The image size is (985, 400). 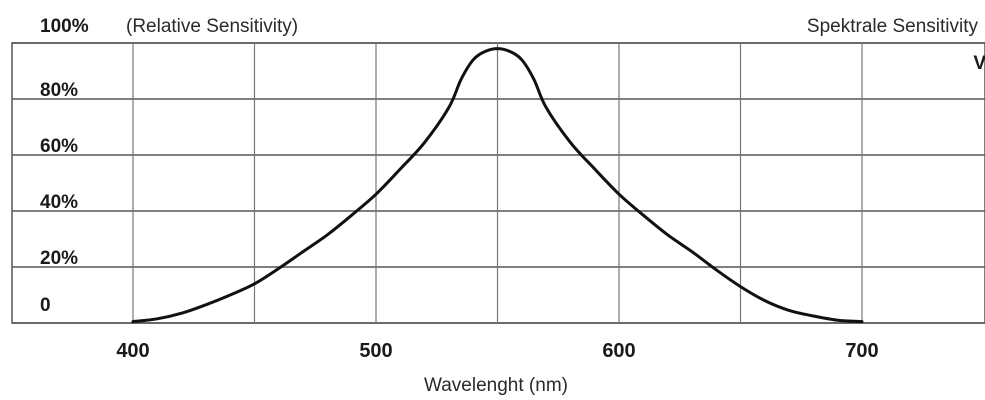 I want to click on x-tick-label: 500, so click(x=375, y=351).